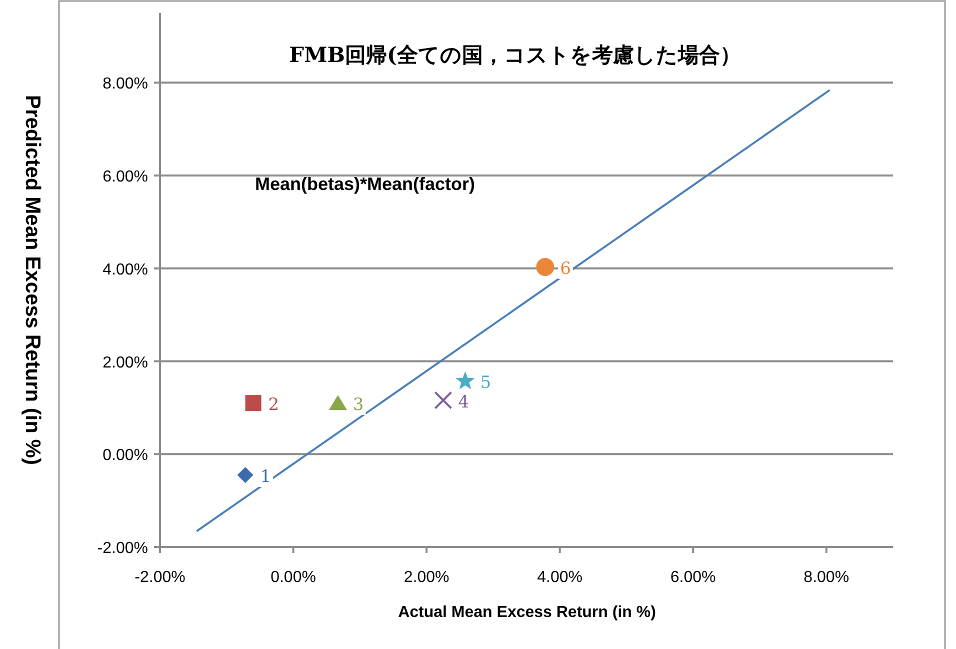  I want to click on x-tick-label: -2.00%, so click(160, 577).